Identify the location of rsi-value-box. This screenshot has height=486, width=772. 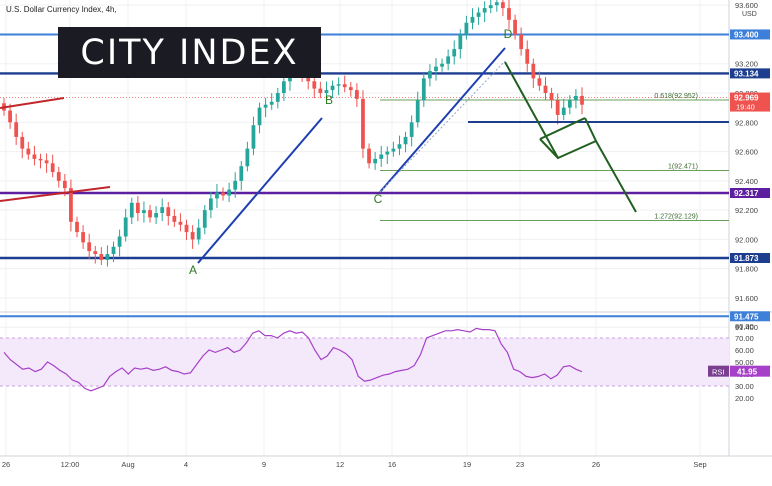
(750, 371).